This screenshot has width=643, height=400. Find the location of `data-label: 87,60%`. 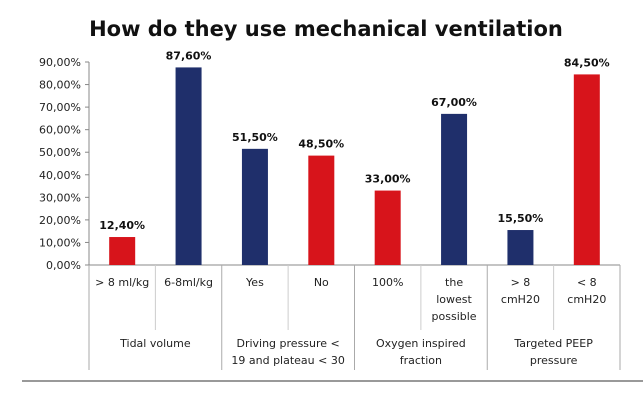

data-label: 87,60% is located at coordinates (189, 55).